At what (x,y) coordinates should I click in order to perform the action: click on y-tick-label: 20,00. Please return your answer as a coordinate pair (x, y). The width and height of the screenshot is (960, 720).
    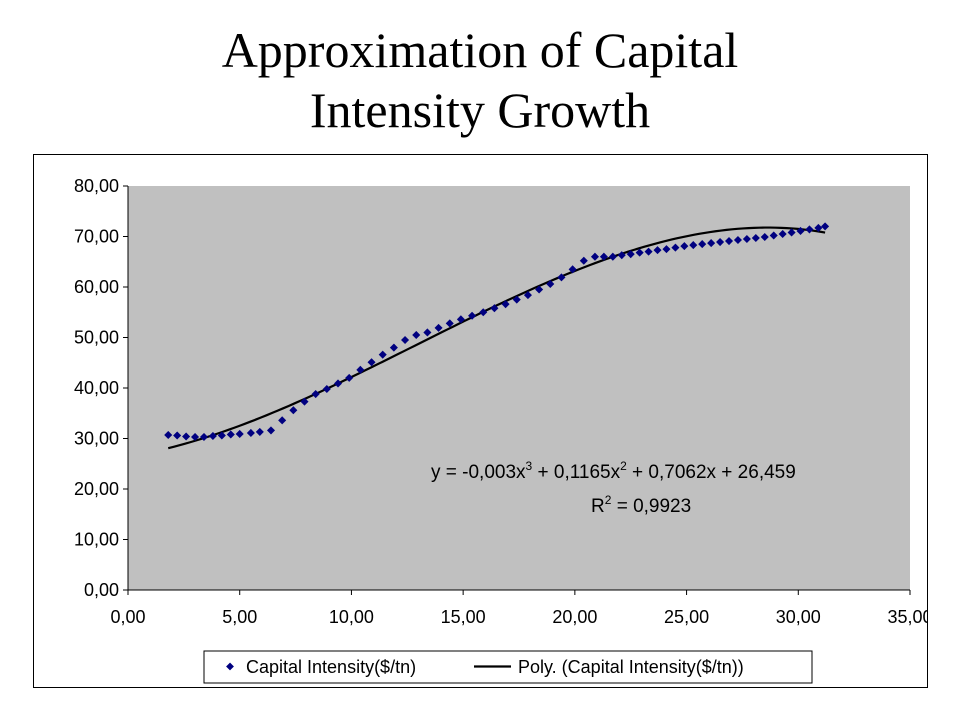
    Looking at the image, I should click on (96, 489).